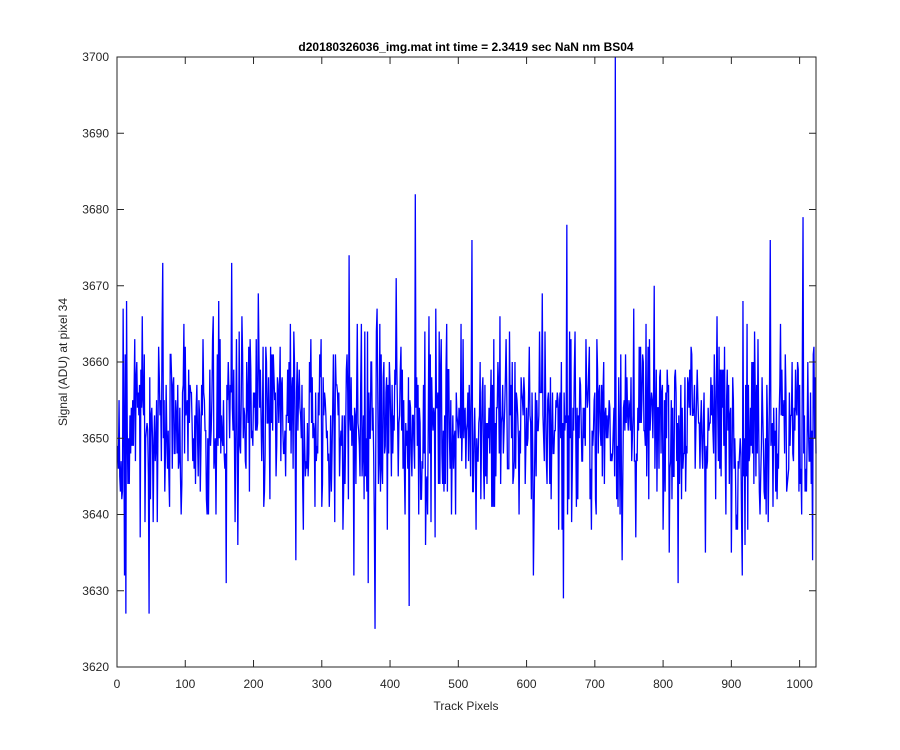 The width and height of the screenshot is (900, 750). What do you see at coordinates (95, 362) in the screenshot?
I see `y-tick-label: 3660` at bounding box center [95, 362].